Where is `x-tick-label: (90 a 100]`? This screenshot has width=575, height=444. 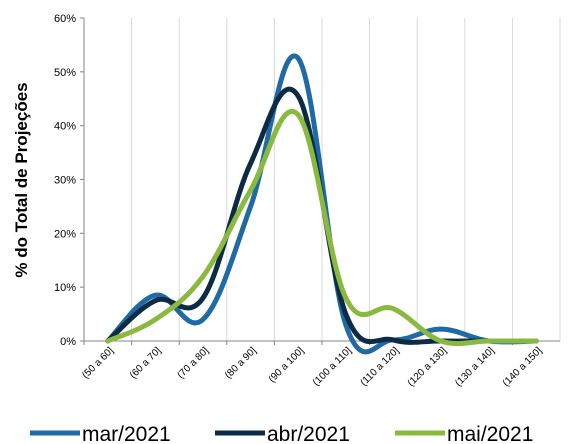 x-tick-label: (90 a 100] is located at coordinates (287, 365).